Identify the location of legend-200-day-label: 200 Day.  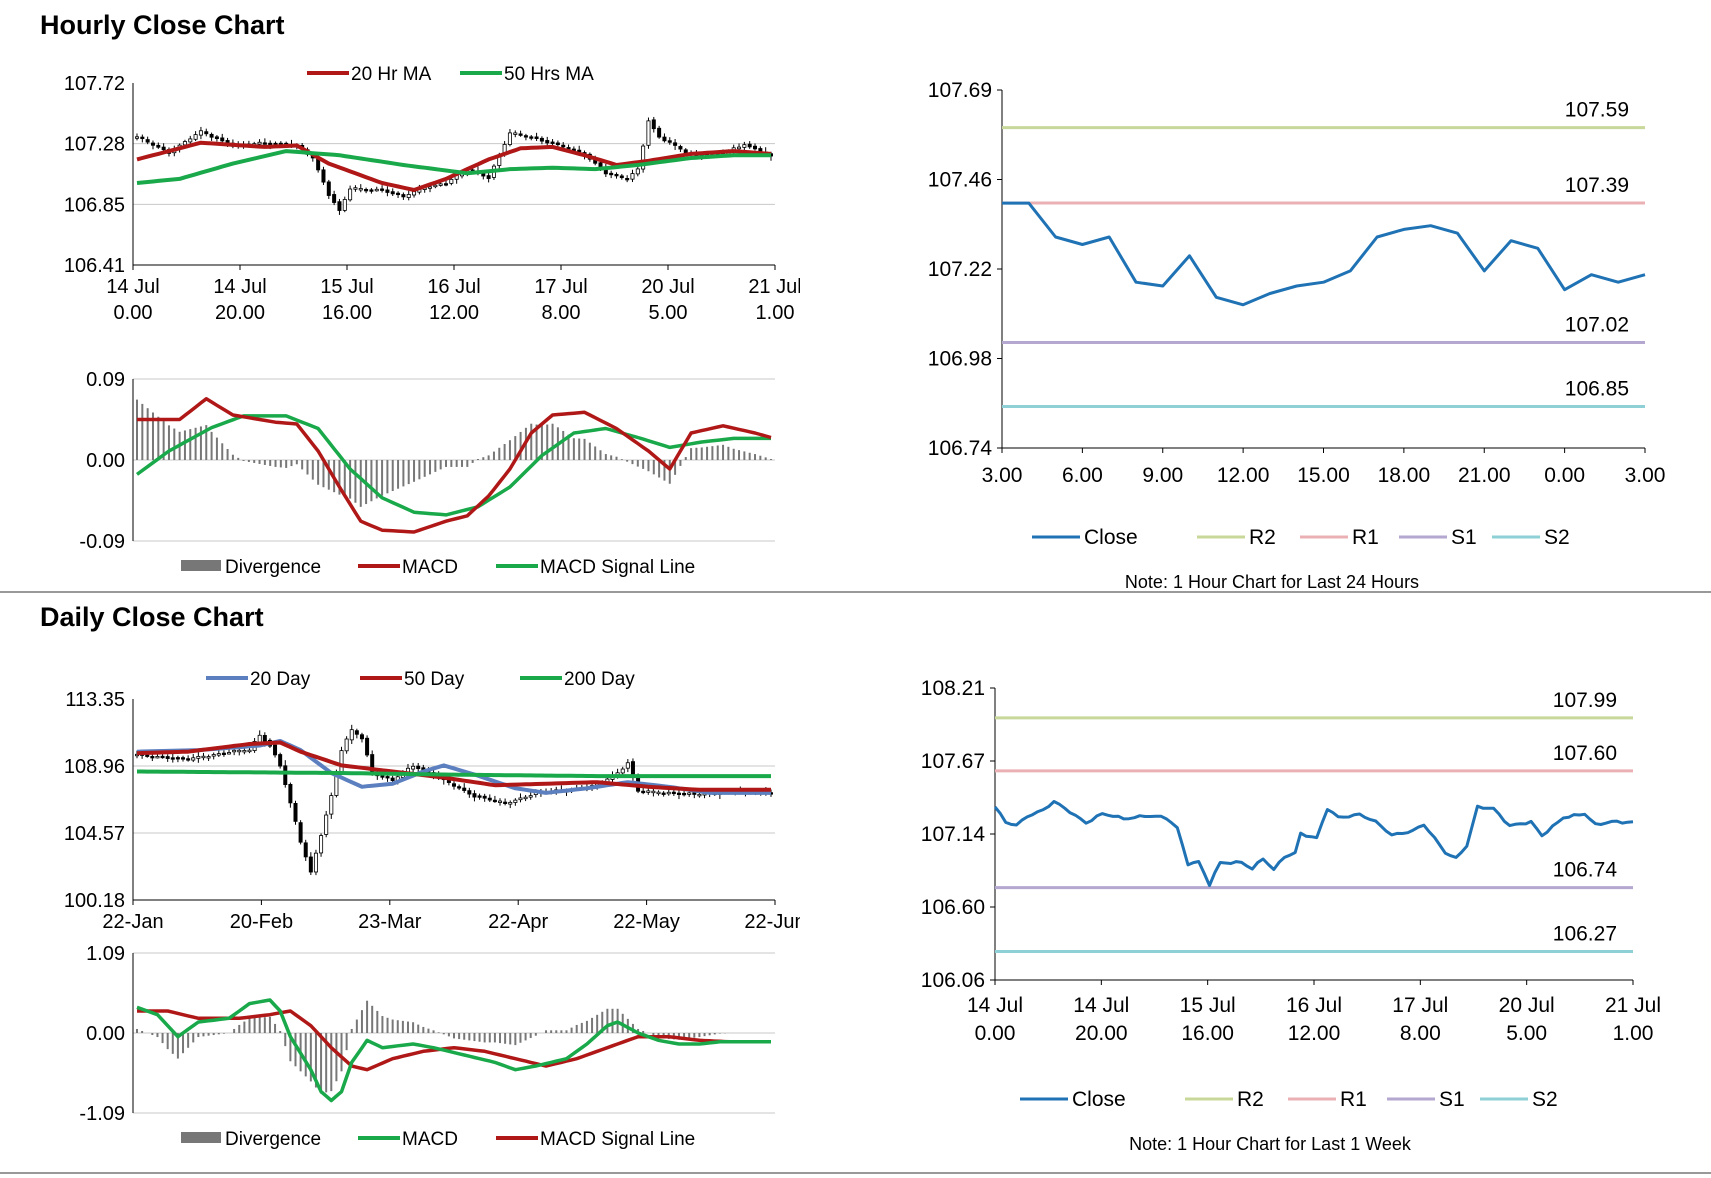
(599, 679).